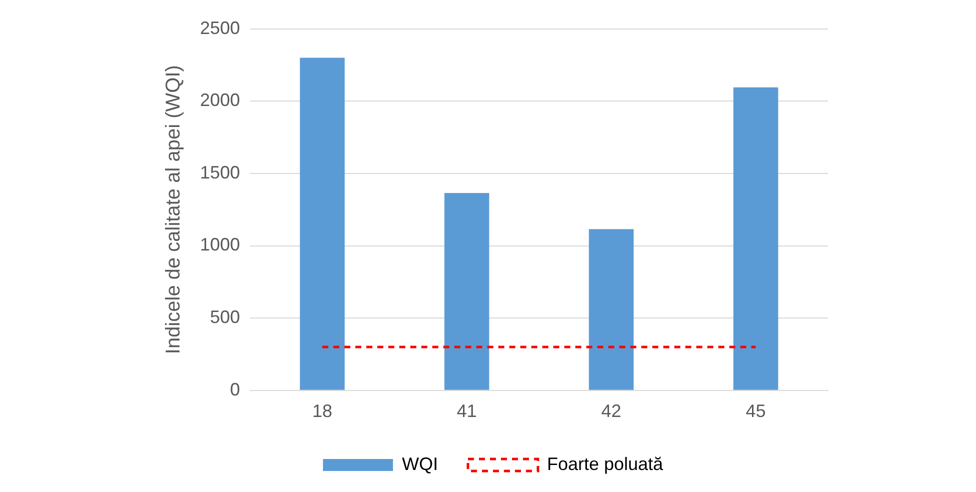 The height and width of the screenshot is (492, 976). Describe the element at coordinates (220, 100) in the screenshot. I see `y-tick-label: 2000` at that location.